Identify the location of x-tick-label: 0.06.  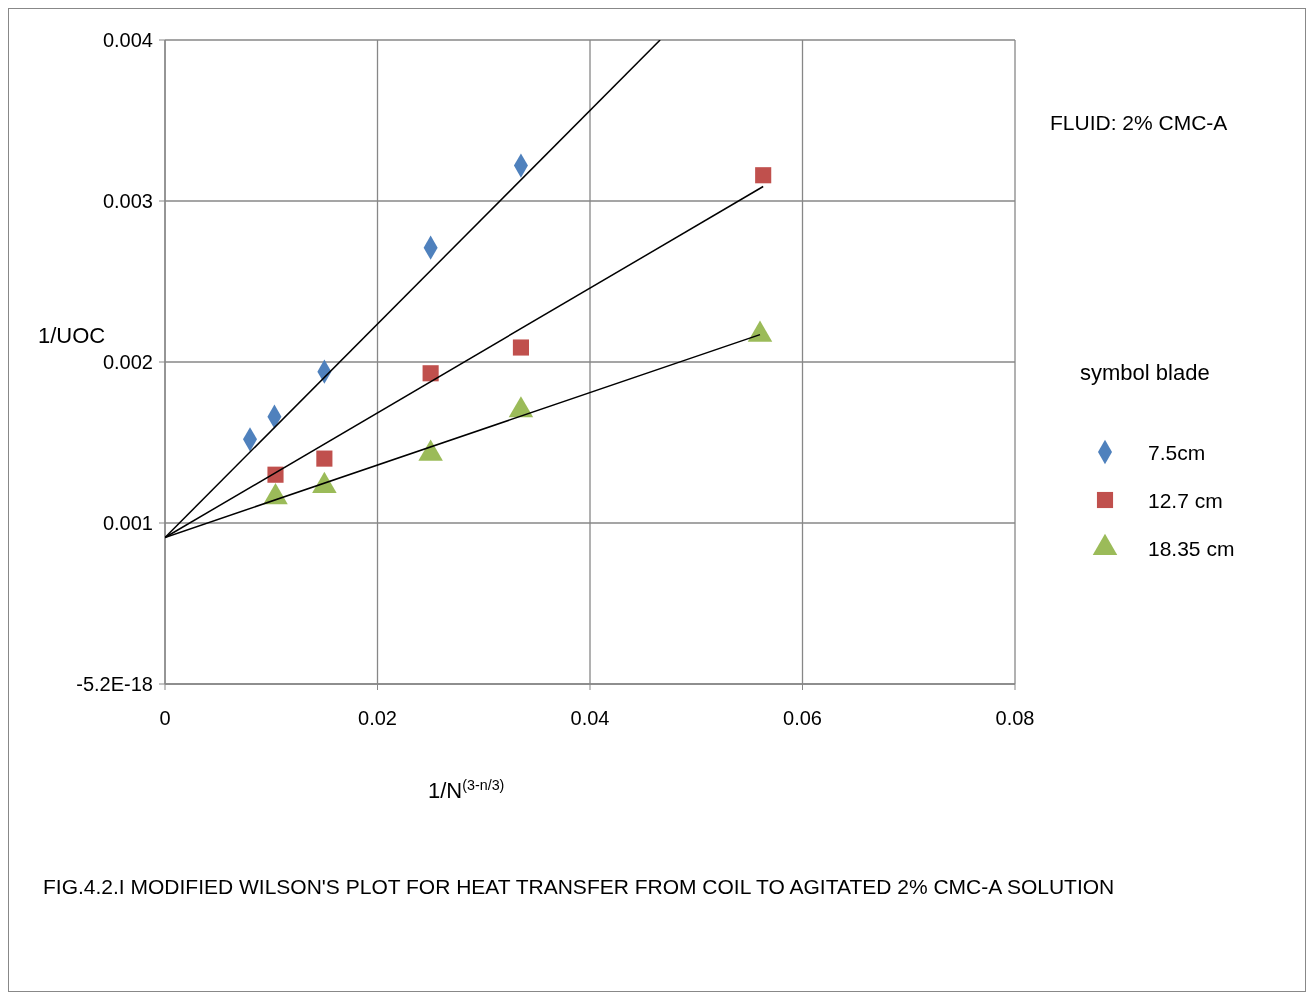
(802, 718).